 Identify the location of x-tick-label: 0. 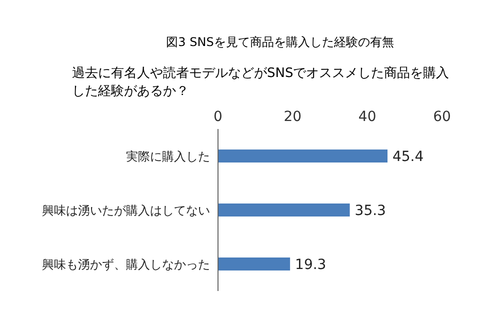
(218, 117).